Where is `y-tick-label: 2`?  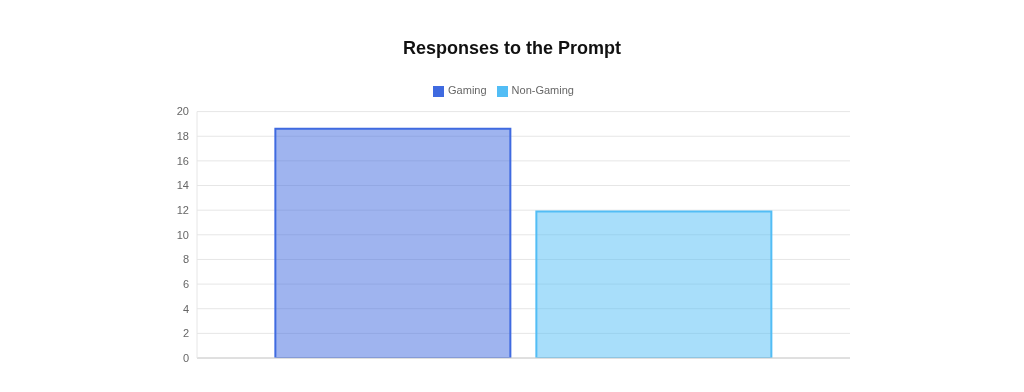
y-tick-label: 2 is located at coordinates (185, 333).